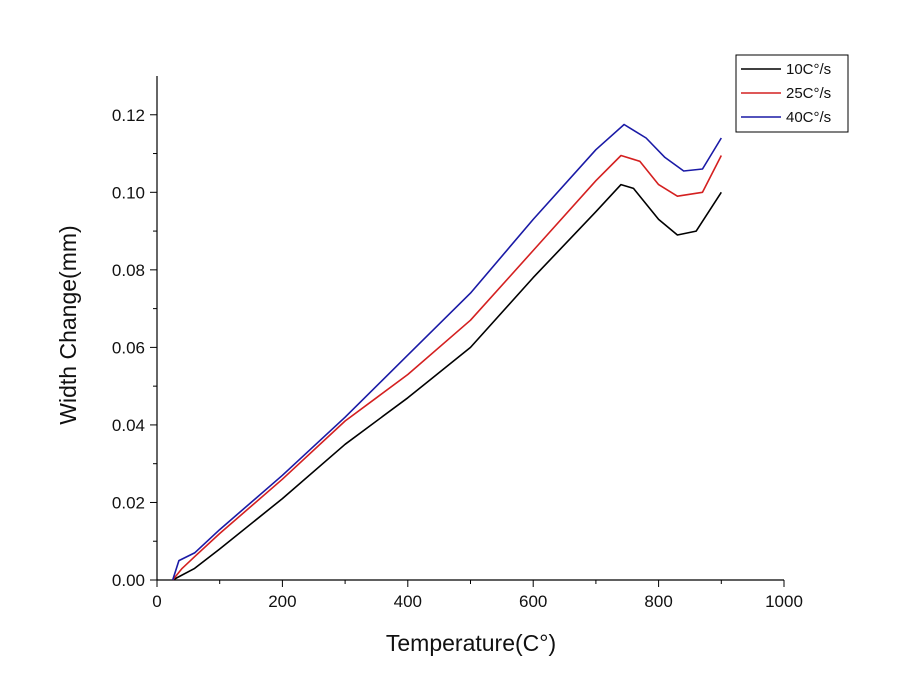 This screenshot has height=681, width=900. Describe the element at coordinates (471, 643) in the screenshot. I see `x-axis-title: Temperature(C°)` at that location.